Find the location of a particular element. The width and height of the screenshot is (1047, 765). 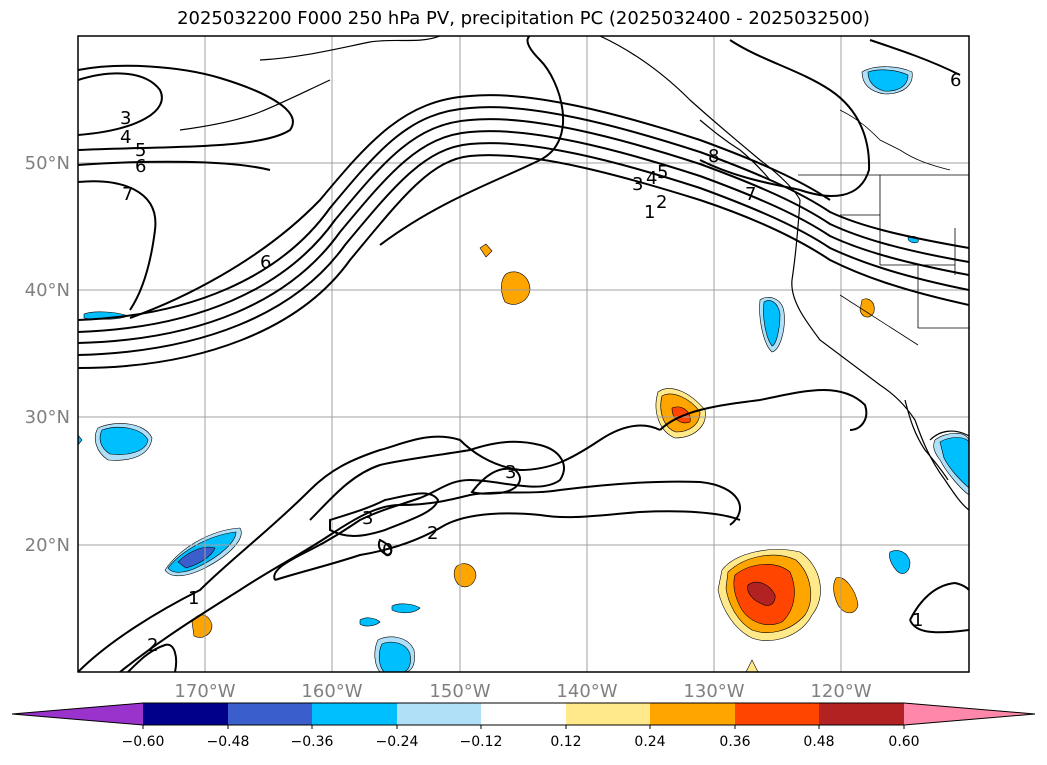

alaska-panhandle-coast is located at coordinates (700, 118).